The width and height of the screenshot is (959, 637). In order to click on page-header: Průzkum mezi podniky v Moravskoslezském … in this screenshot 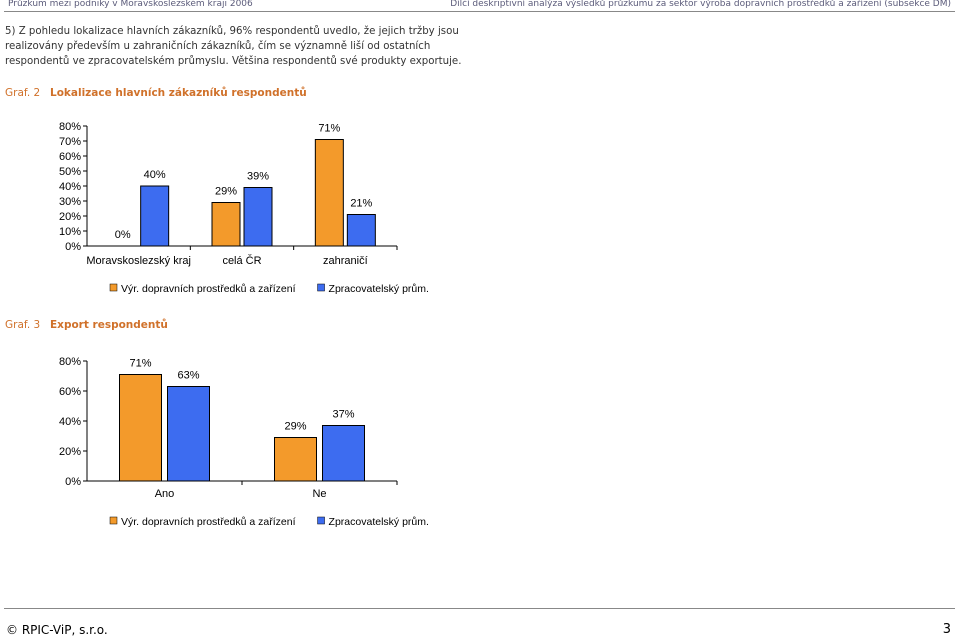, I will do `click(479, 5)`.